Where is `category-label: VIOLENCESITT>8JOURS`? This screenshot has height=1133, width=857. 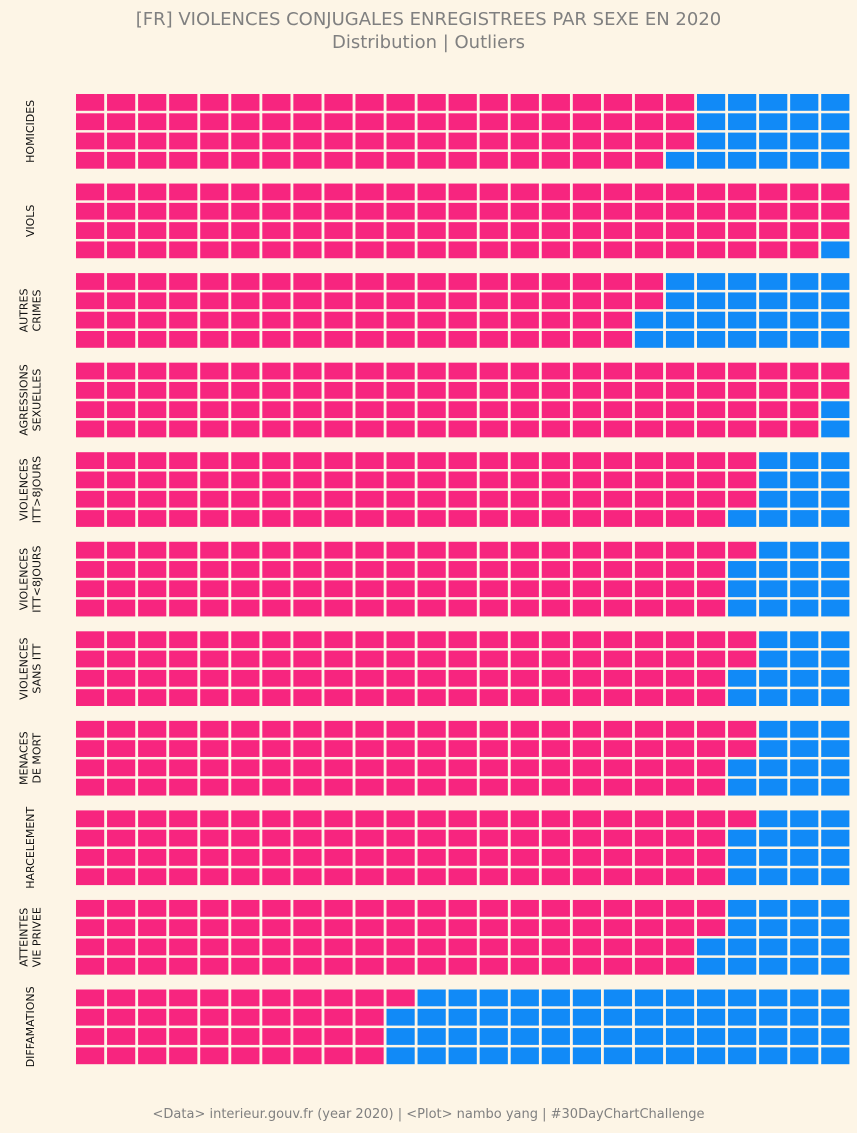
category-label: VIOLENCESITT>8JOURS is located at coordinates (31, 489).